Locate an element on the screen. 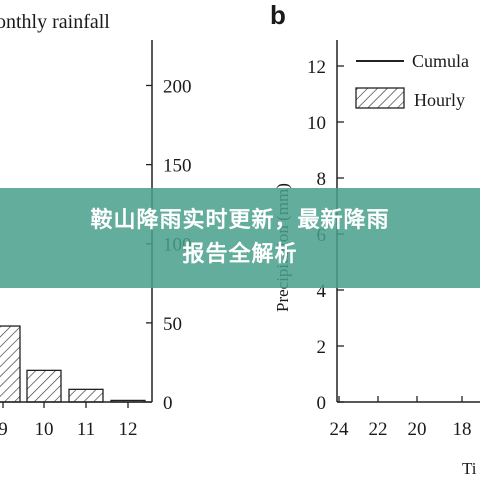 The image size is (480, 485). panel-a-bars is located at coordinates (73, 364).